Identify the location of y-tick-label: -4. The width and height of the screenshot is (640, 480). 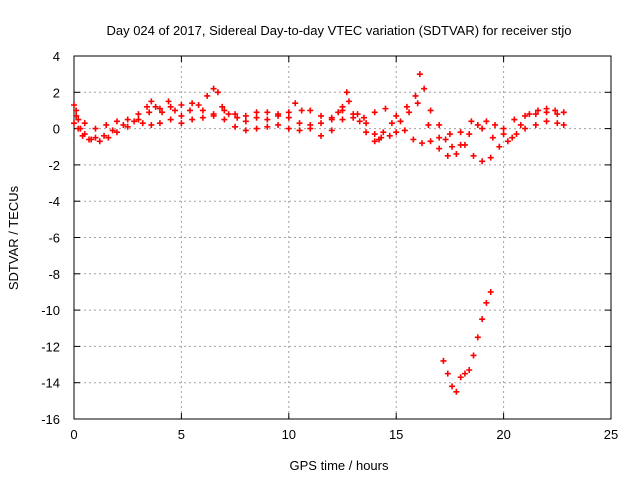
(54, 201).